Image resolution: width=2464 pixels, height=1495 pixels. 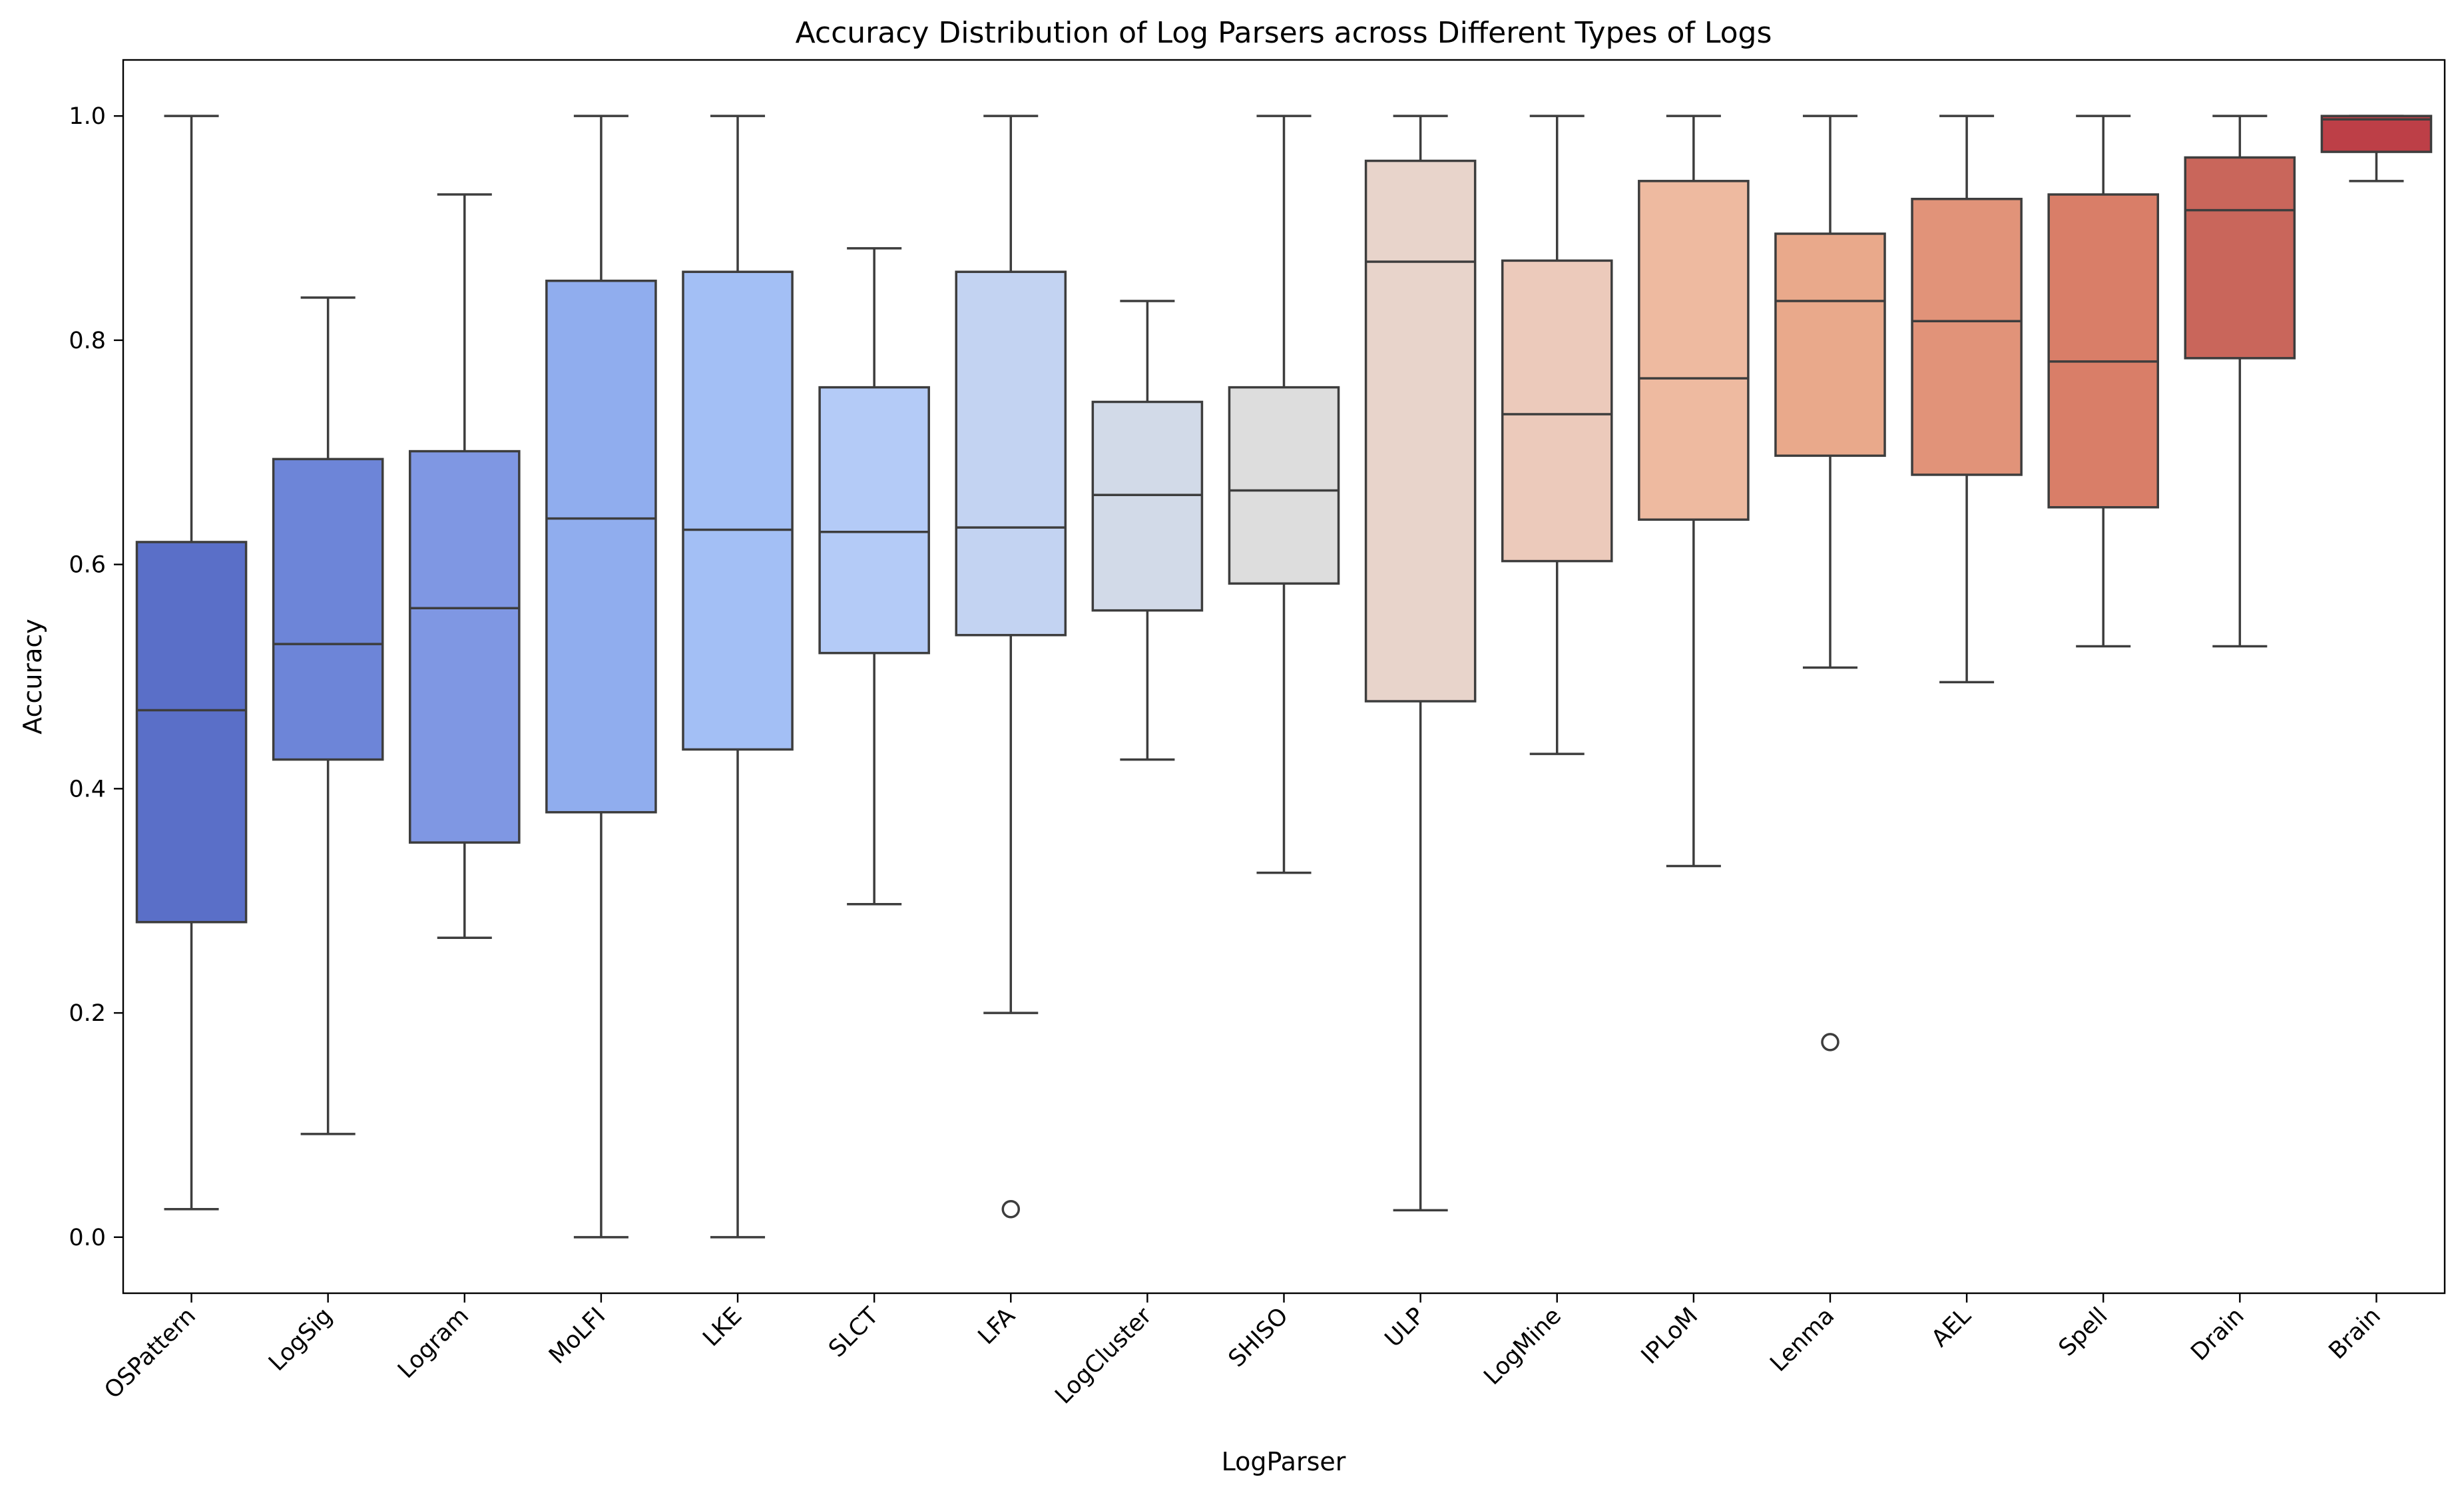 I want to click on y-tick-label: 0.2, so click(x=87, y=1014).